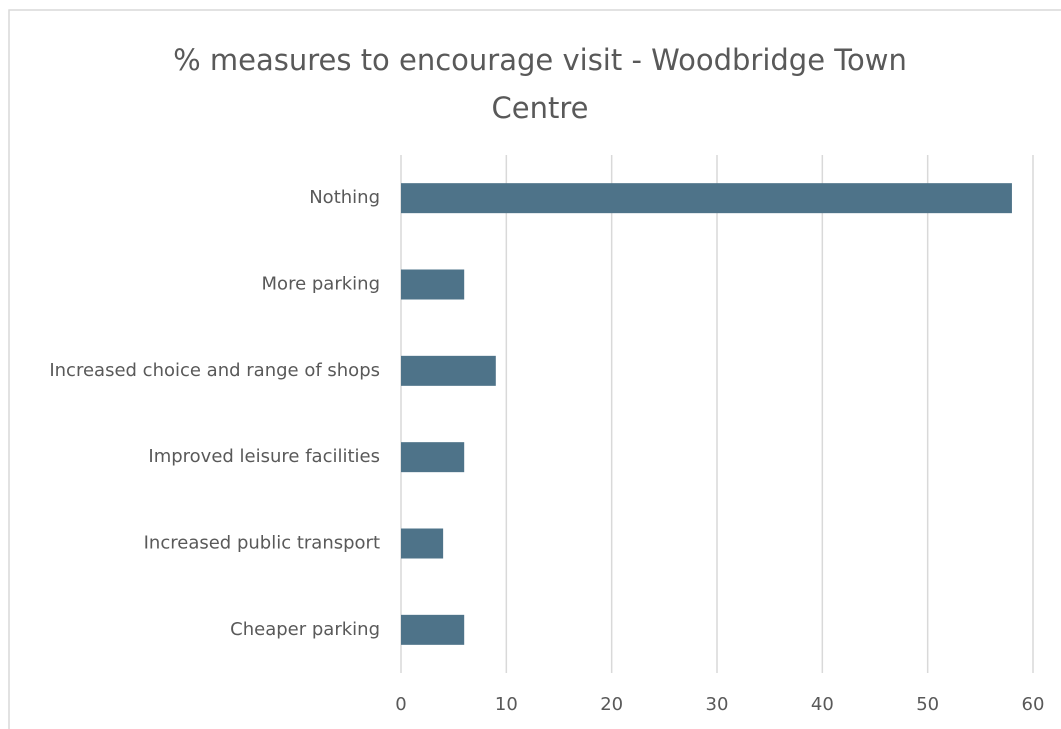 The width and height of the screenshot is (1061, 729). What do you see at coordinates (822, 704) in the screenshot?
I see `x-tick-label: 40` at bounding box center [822, 704].